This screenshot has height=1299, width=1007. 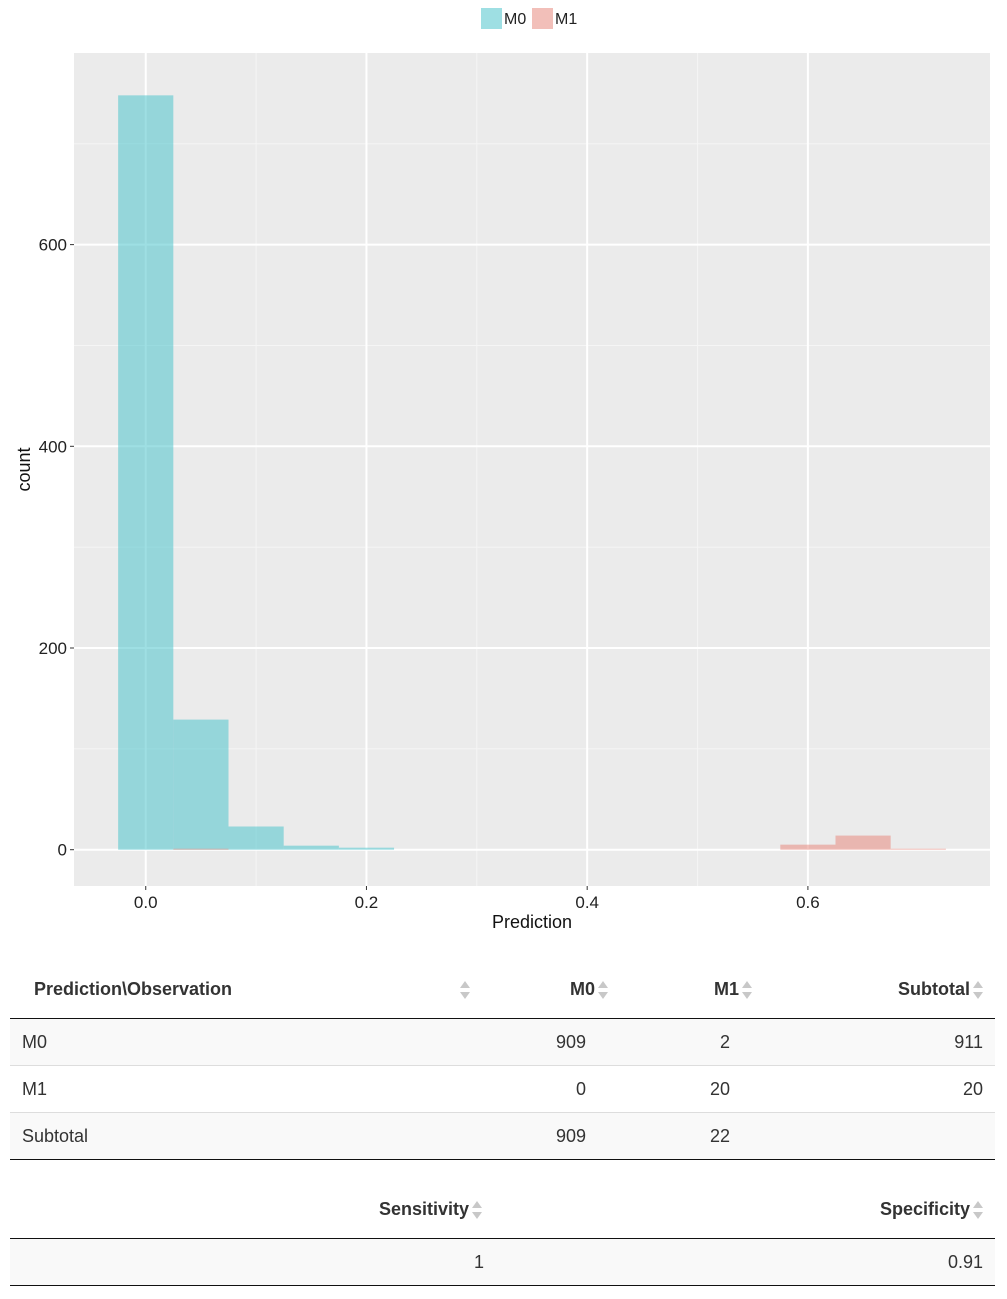 What do you see at coordinates (367, 902) in the screenshot?
I see `x-tick-label: 0.2` at bounding box center [367, 902].